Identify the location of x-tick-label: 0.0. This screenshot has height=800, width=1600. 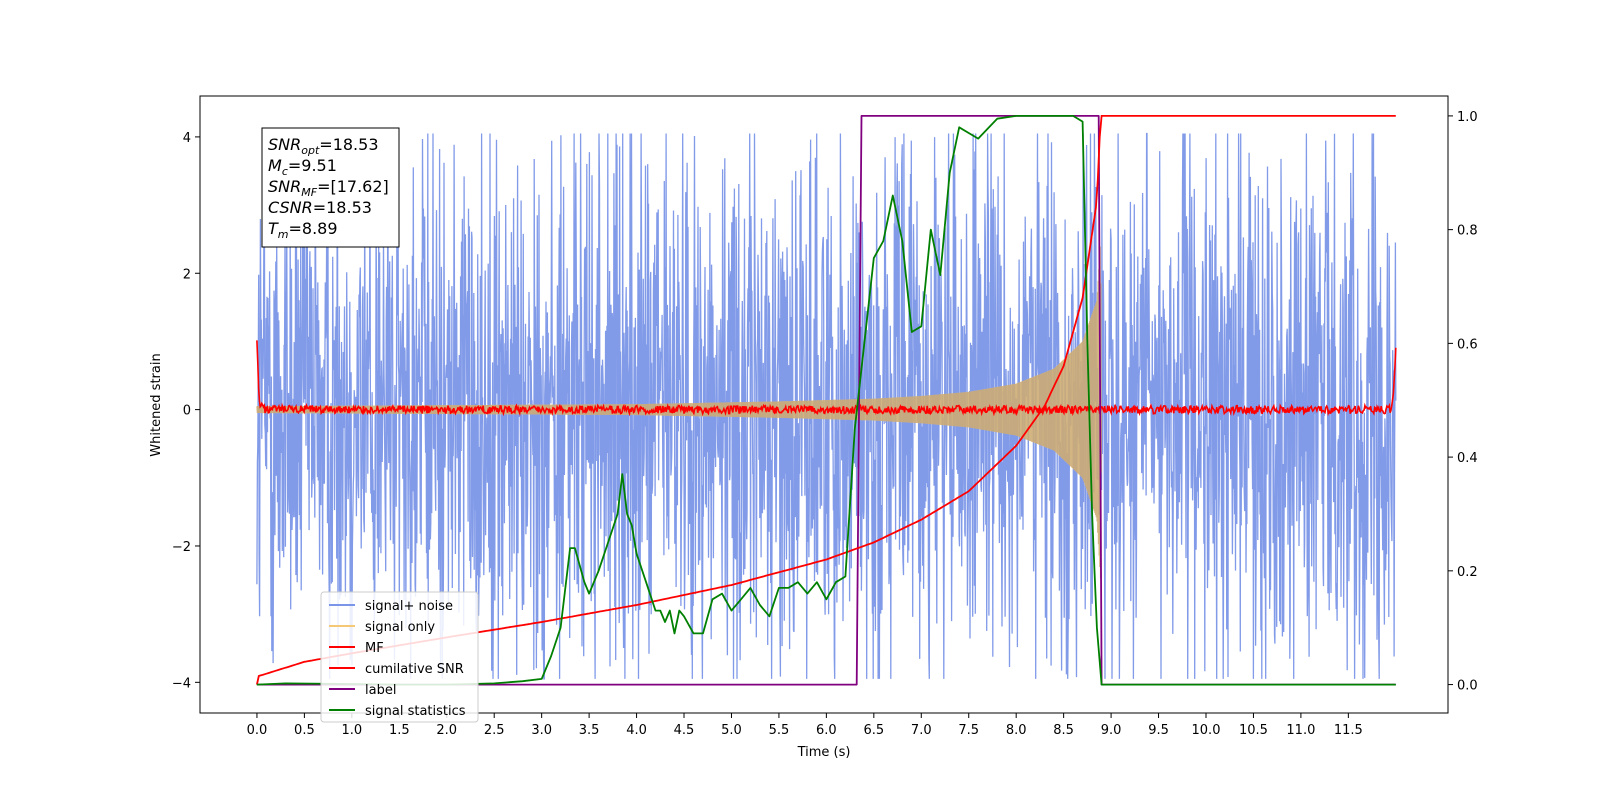
(257, 730).